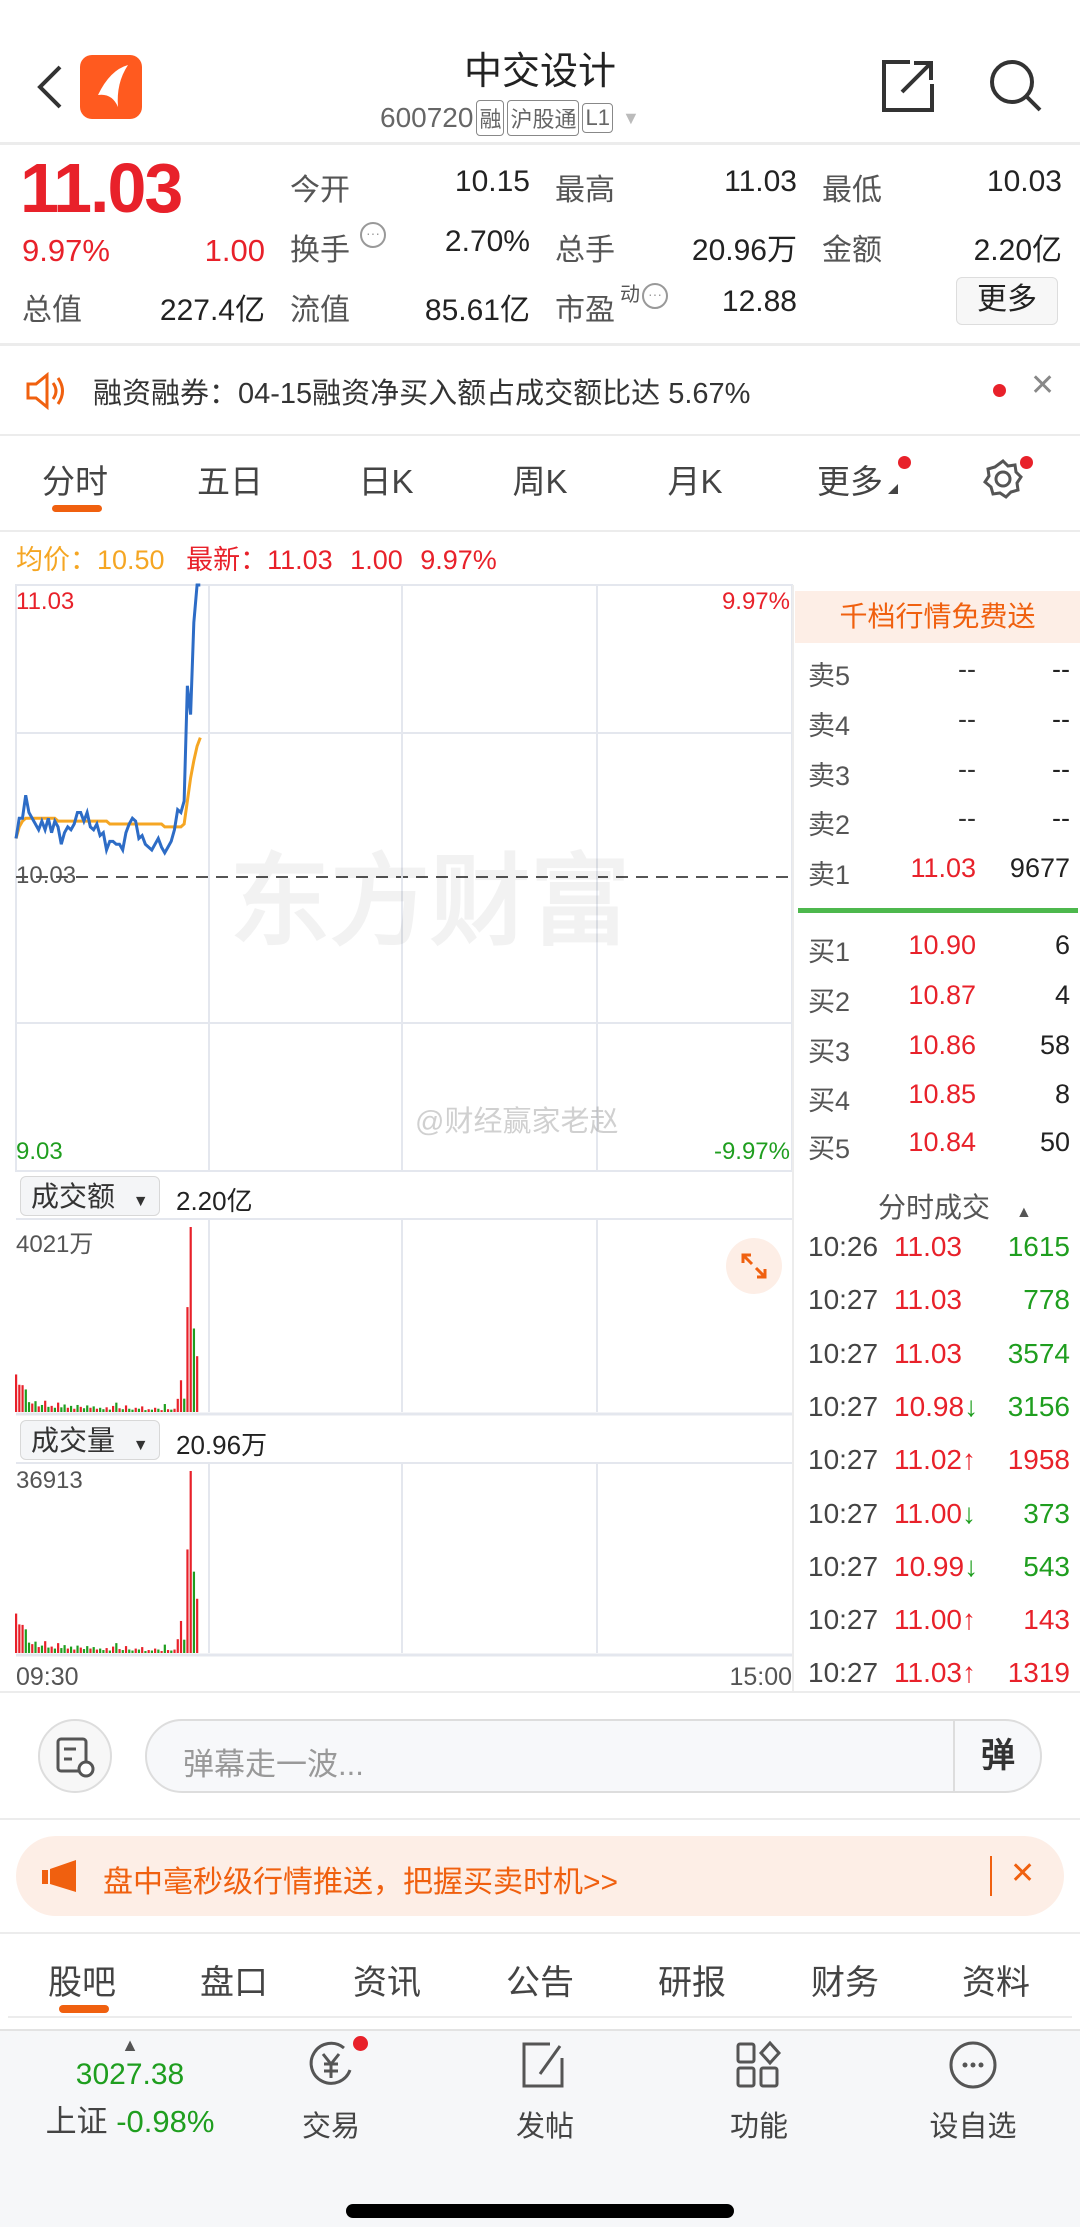  I want to click on post-edit-icon, so click(543, 2065).